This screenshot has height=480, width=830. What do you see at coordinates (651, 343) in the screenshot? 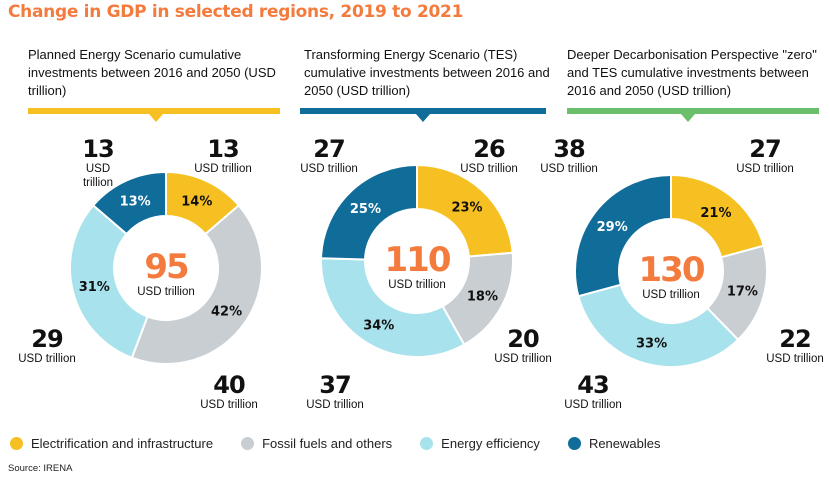
I see `donut-3-percent-efficiency: 33%` at bounding box center [651, 343].